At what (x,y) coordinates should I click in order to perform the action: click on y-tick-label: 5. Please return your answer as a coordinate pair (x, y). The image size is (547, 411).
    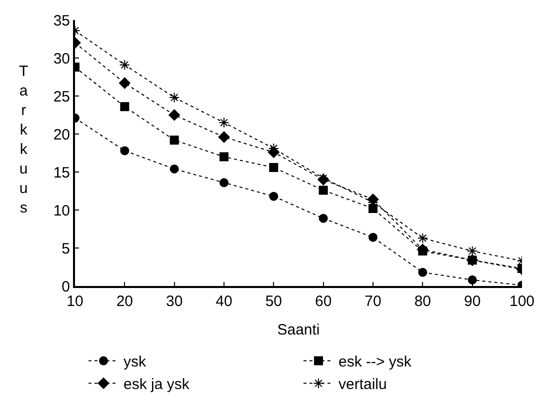
    Looking at the image, I should click on (66, 249).